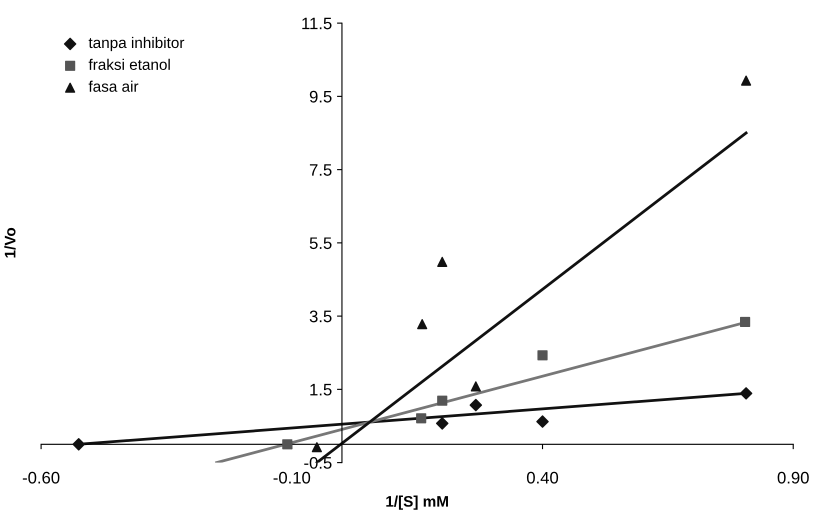 This screenshot has height=514, width=822. What do you see at coordinates (113, 86) in the screenshot?
I see `legend-label: fasa air` at bounding box center [113, 86].